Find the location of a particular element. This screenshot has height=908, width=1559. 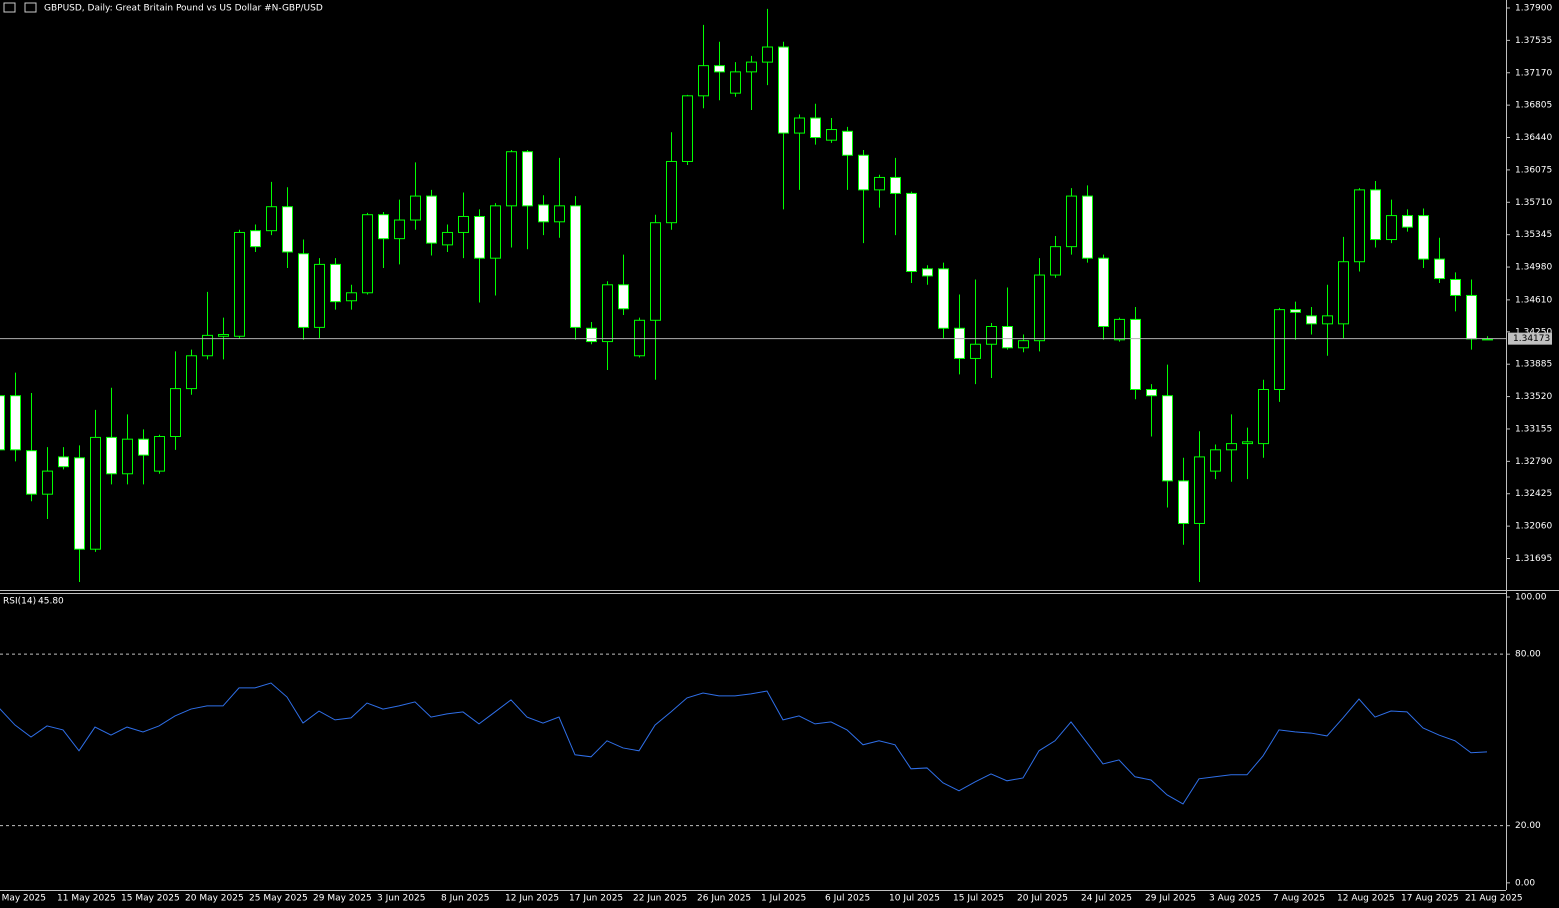

x-tick-label: 15 Jul 2025 is located at coordinates (978, 899).